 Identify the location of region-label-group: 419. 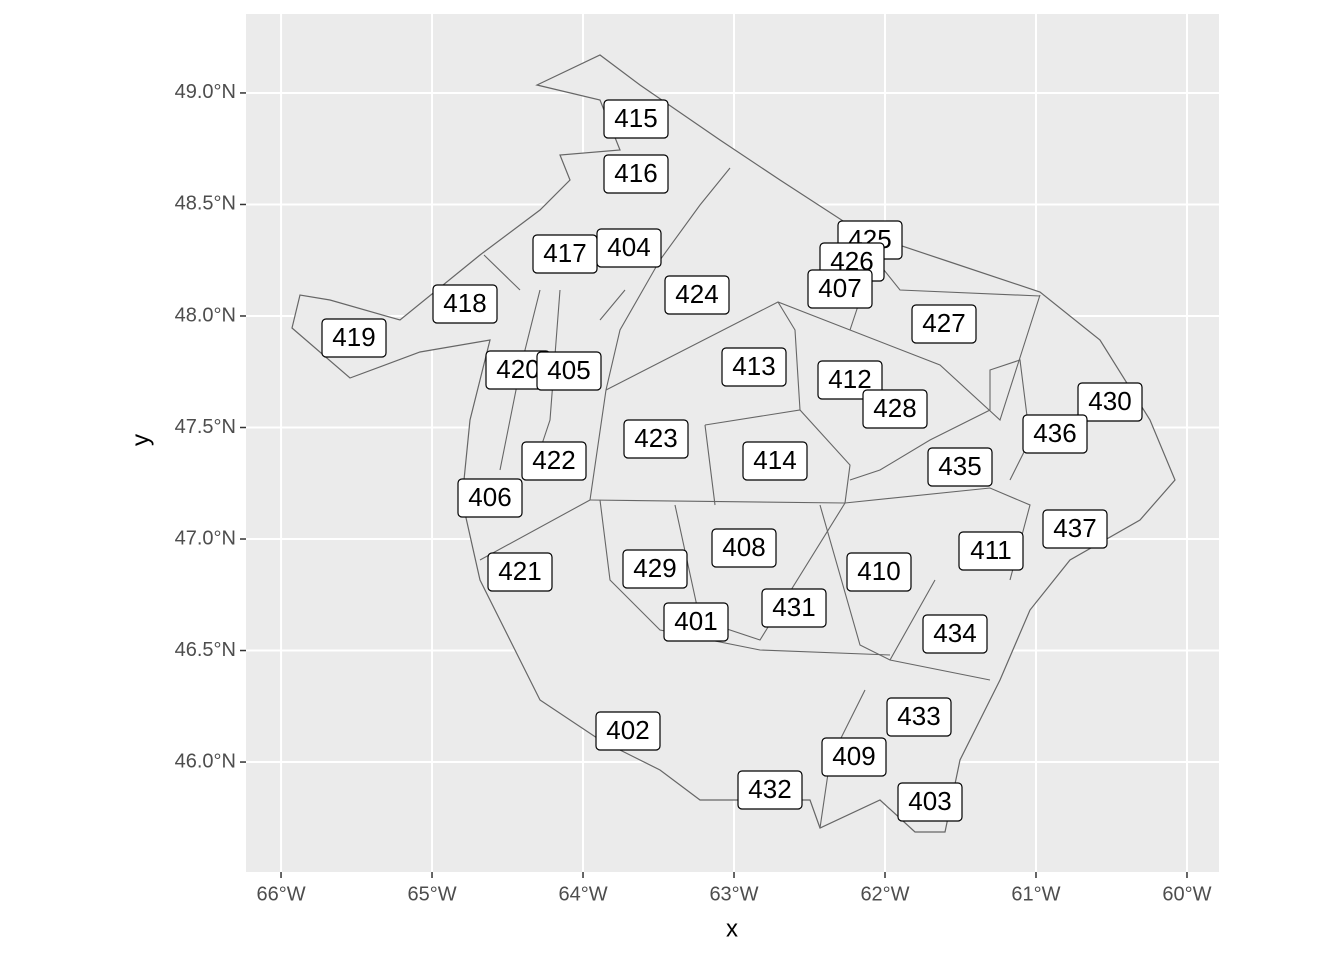
(354, 338).